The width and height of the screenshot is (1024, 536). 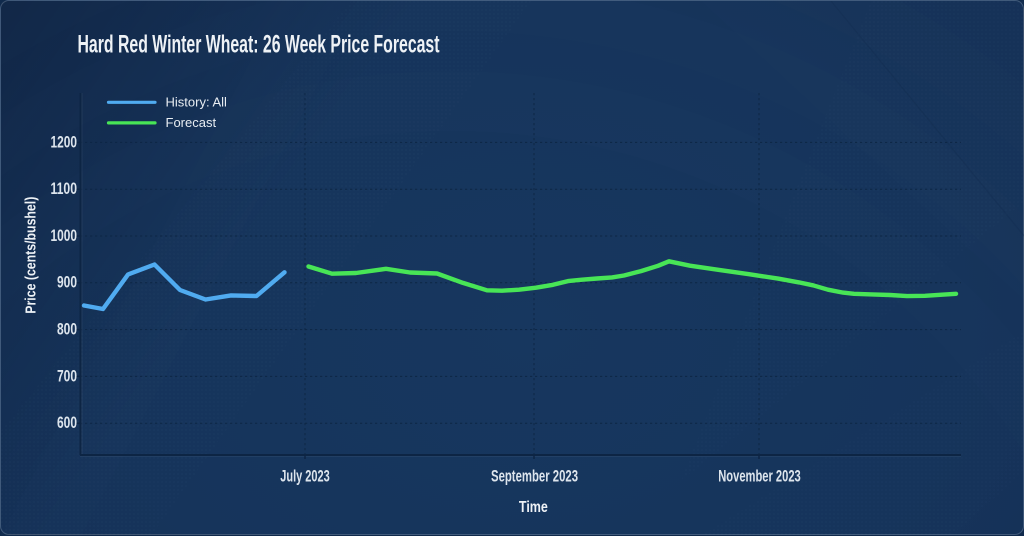 What do you see at coordinates (533, 507) in the screenshot?
I see `svg-text: Time` at bounding box center [533, 507].